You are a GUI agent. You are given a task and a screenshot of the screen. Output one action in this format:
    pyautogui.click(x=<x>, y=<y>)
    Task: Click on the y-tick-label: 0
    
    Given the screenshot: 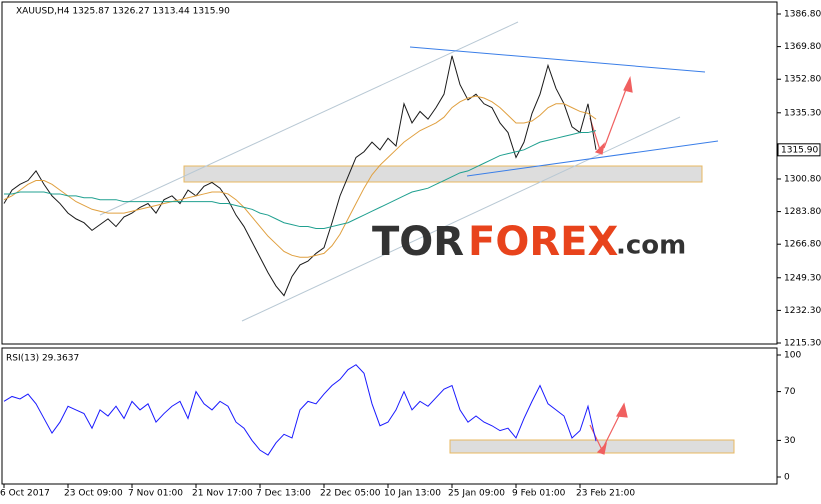 What is the action you would take?
    pyautogui.click(x=787, y=478)
    